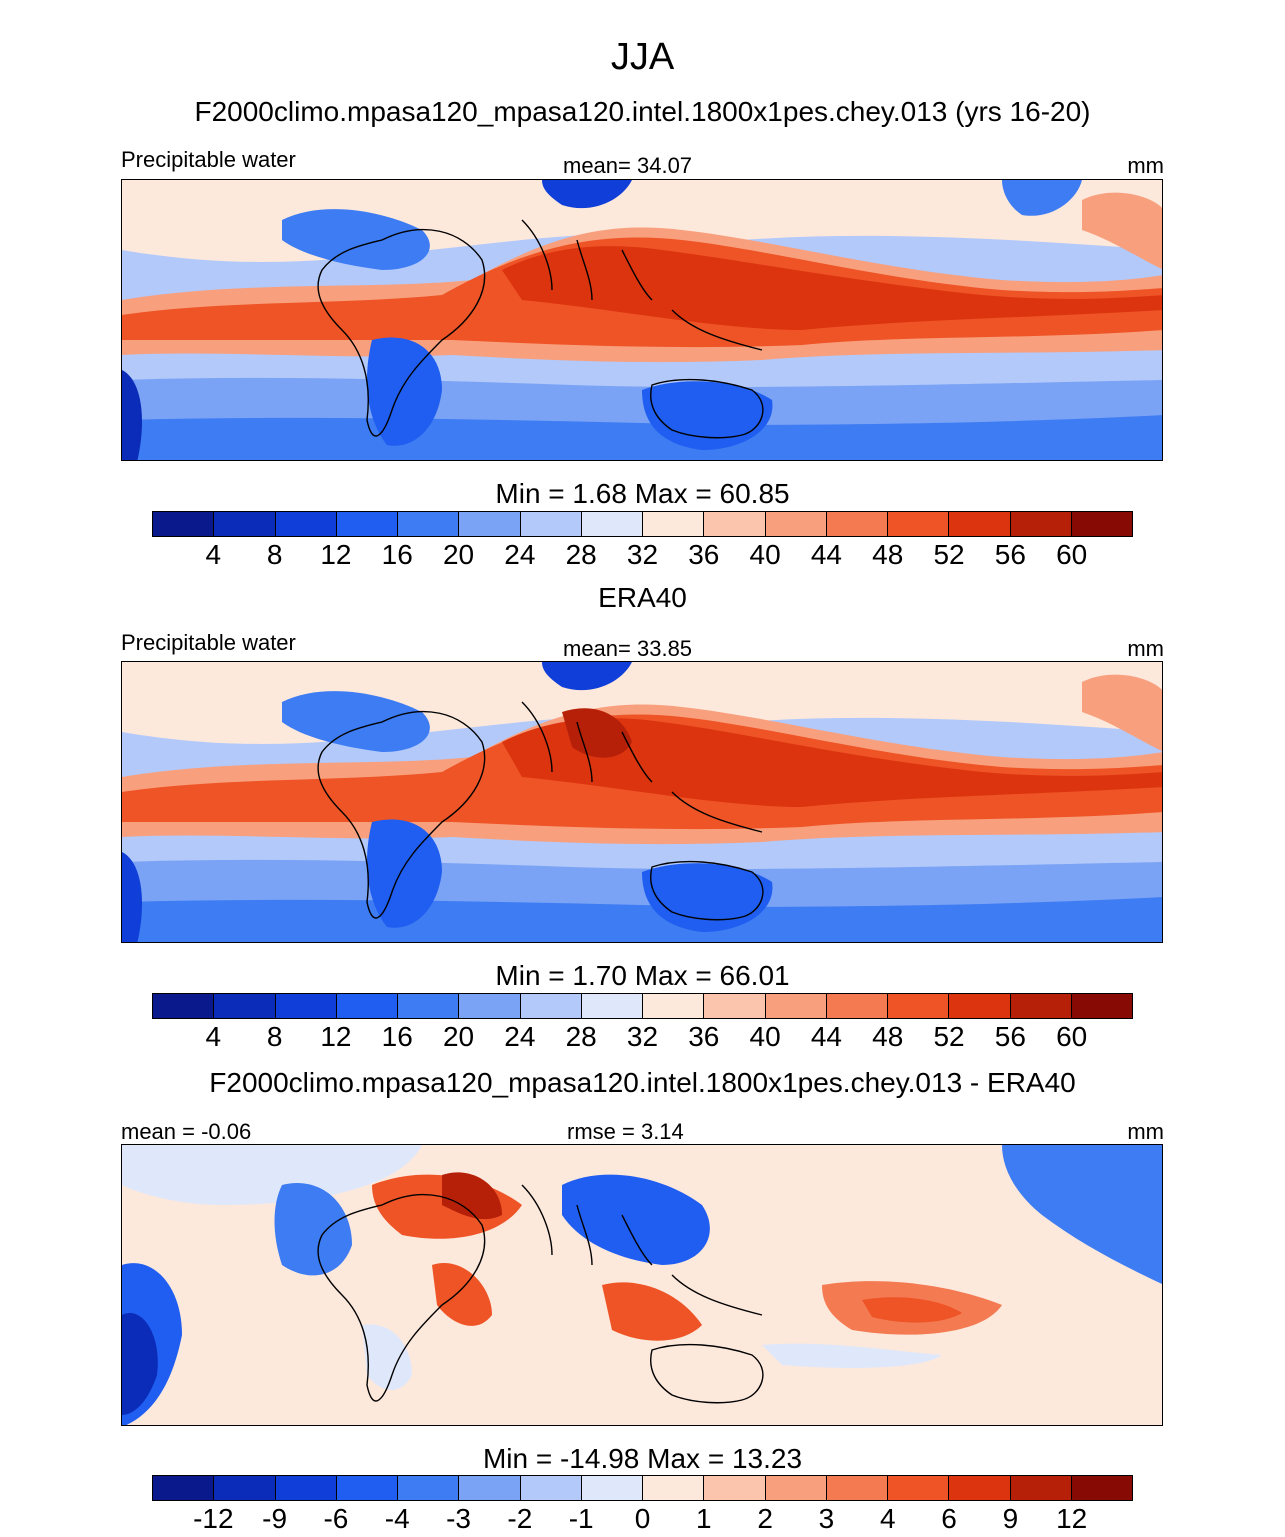 Image resolution: width=1285 pixels, height=1537 pixels. What do you see at coordinates (1145, 1131) in the screenshot?
I see `panel-3-units-label: mm` at bounding box center [1145, 1131].